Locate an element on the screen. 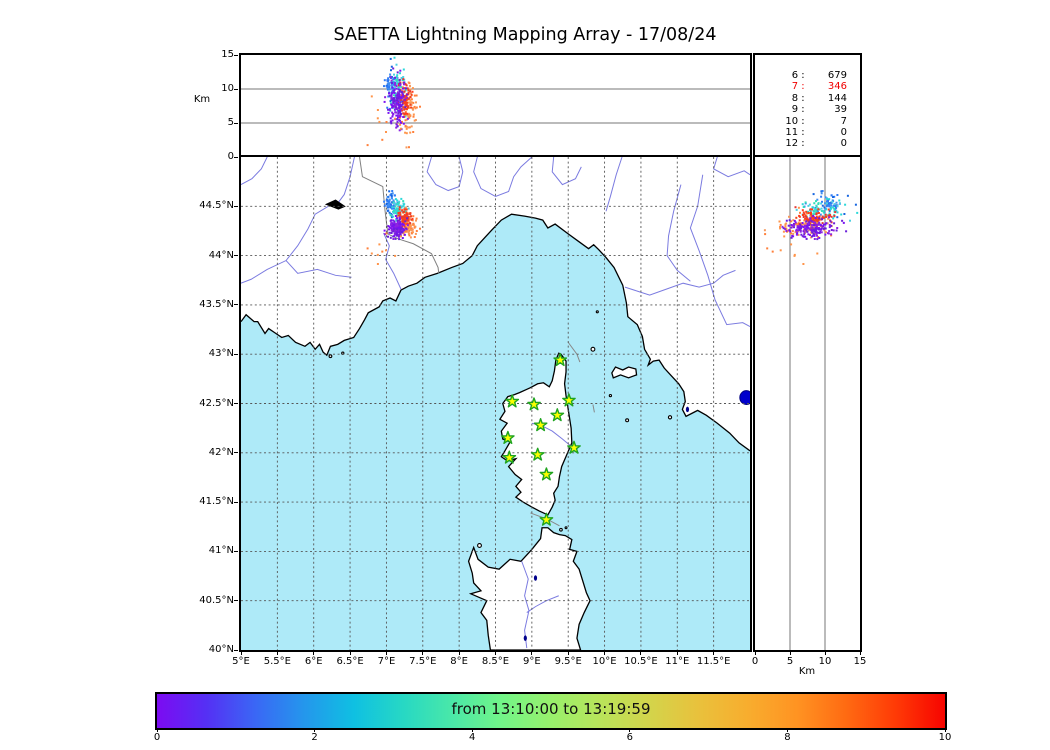 This screenshot has width=1050, height=750. flash-count-row: 6 : 679 is located at coordinates (807, 75).